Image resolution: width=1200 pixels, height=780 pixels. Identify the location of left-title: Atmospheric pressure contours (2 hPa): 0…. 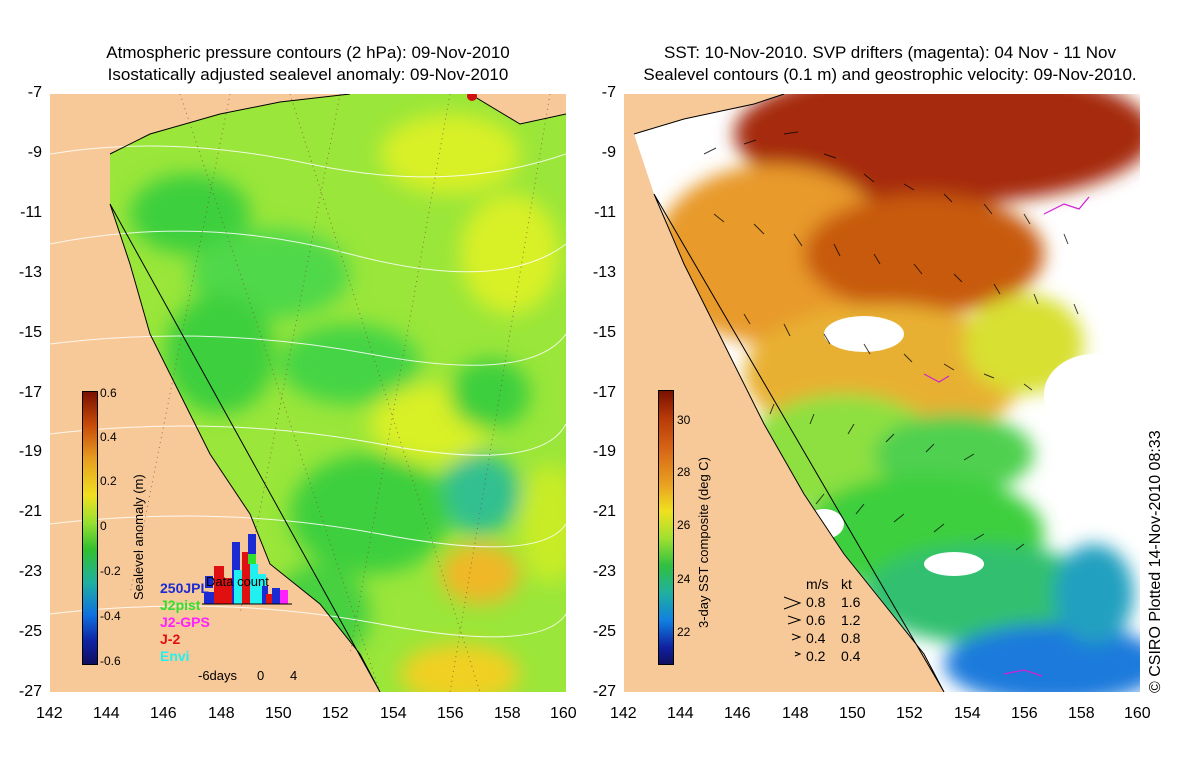
(308, 64).